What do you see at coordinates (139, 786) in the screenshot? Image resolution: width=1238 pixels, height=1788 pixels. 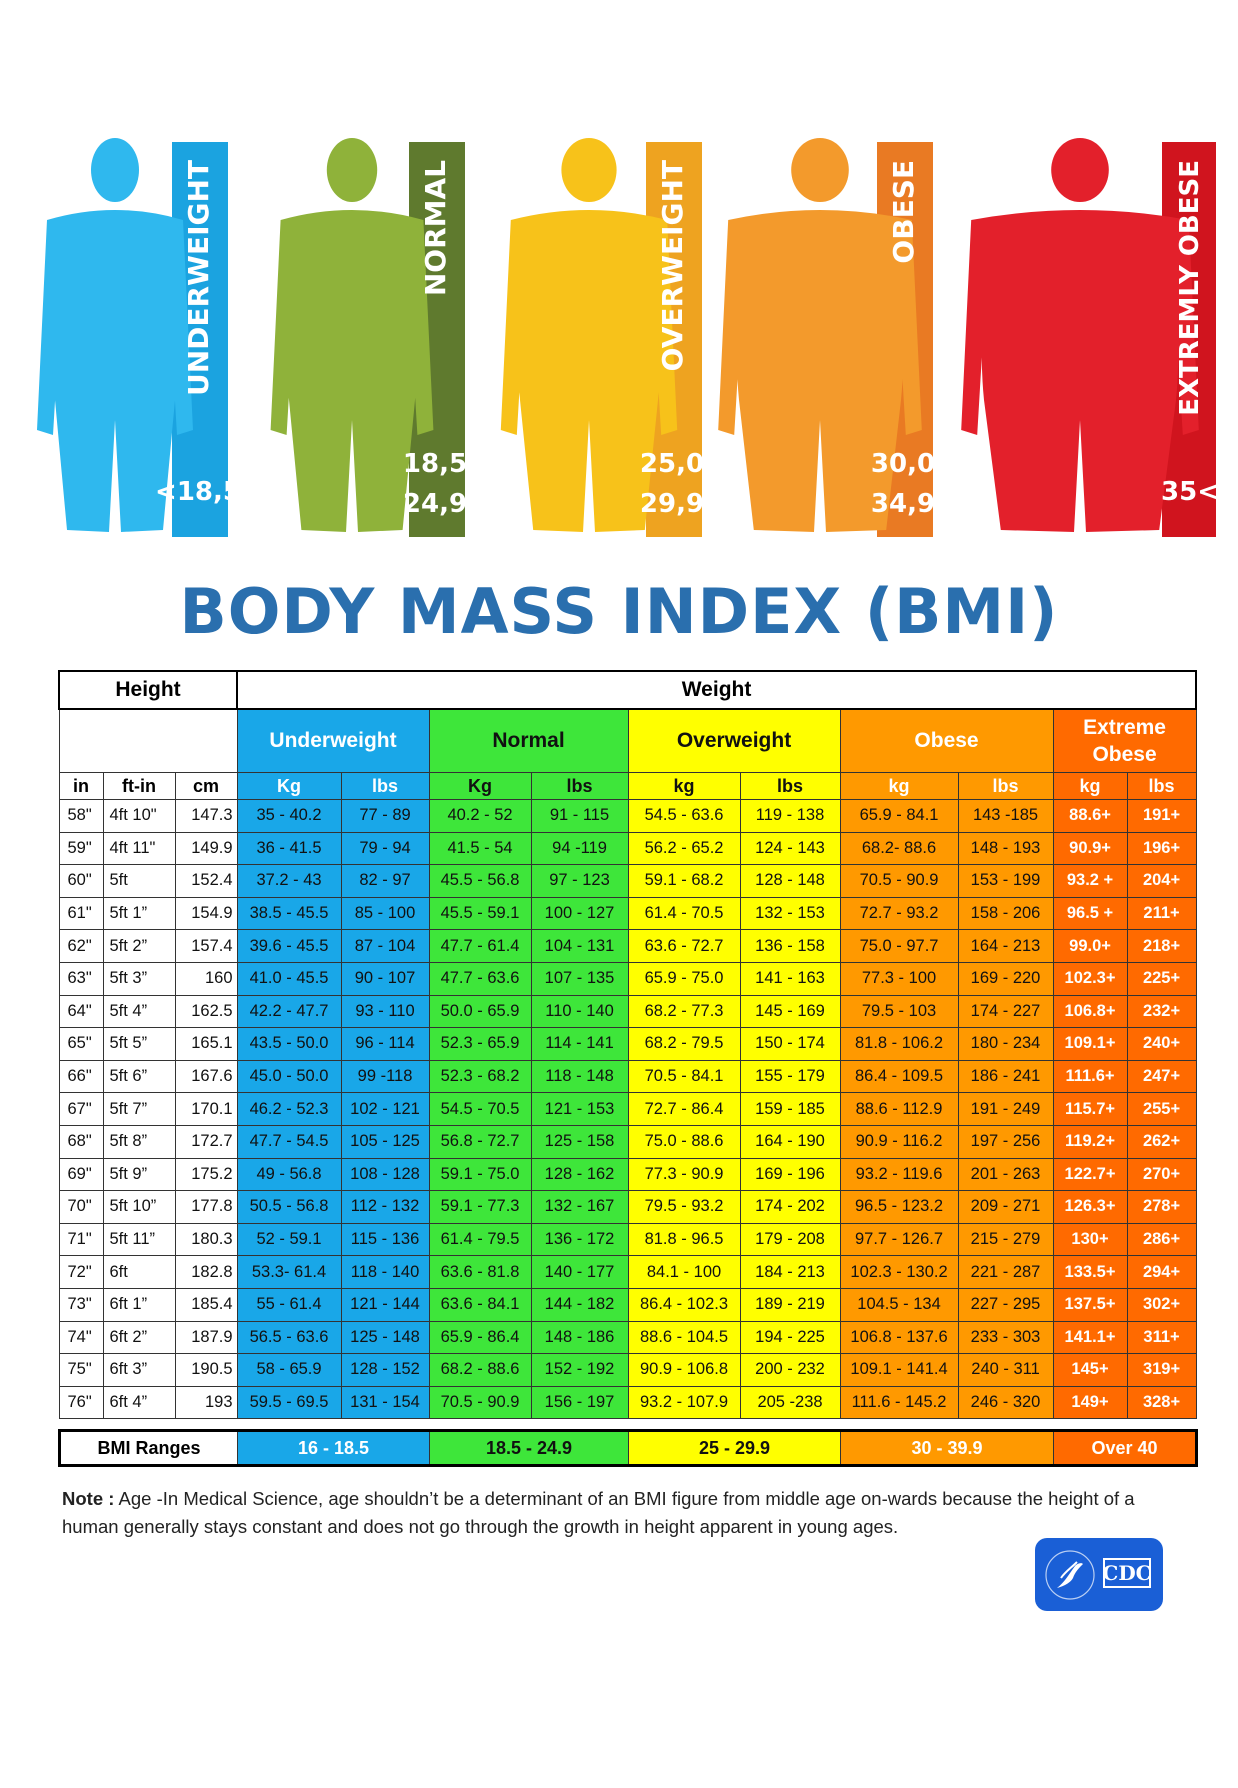 I see `height-unit-header: ft-in` at bounding box center [139, 786].